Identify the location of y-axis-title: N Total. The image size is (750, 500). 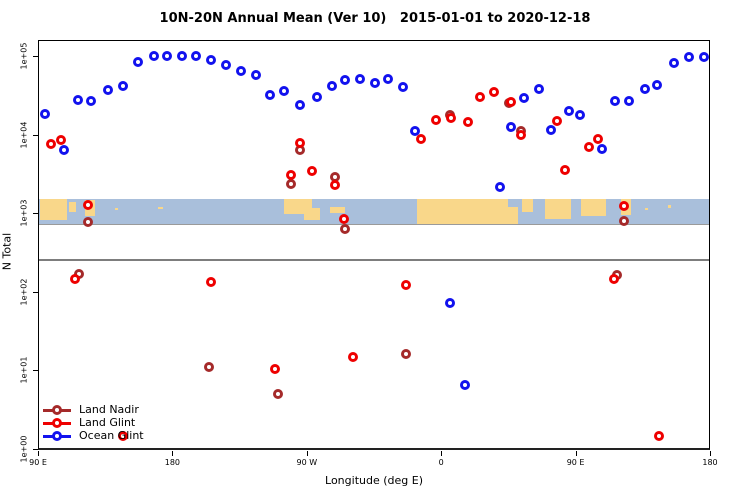
(7, 251).